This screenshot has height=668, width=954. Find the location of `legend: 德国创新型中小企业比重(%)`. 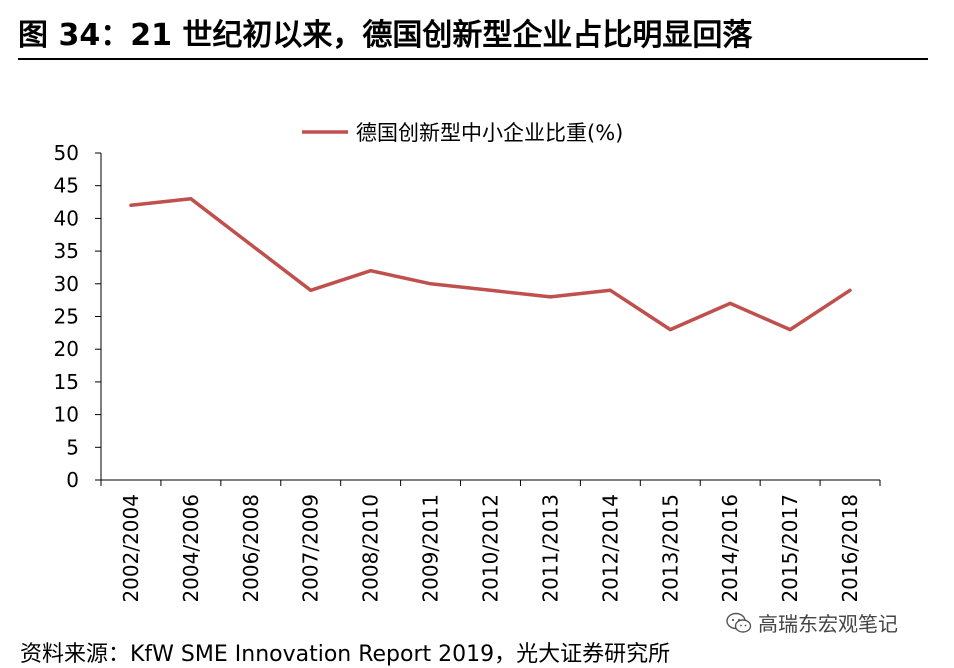

legend: 德国创新型中小企业比重(%) is located at coordinates (462, 133).